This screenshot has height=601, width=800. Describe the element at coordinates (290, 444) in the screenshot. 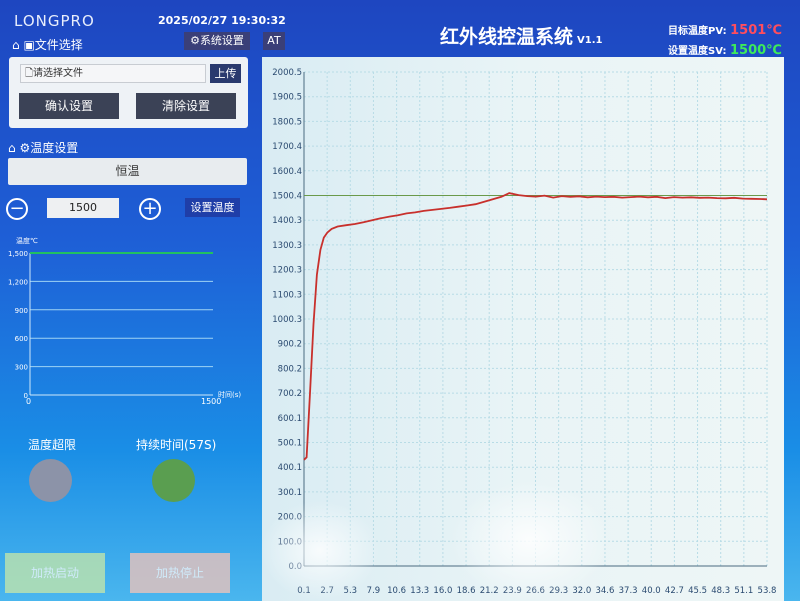

I see `y-tick-label: 500.1` at that location.